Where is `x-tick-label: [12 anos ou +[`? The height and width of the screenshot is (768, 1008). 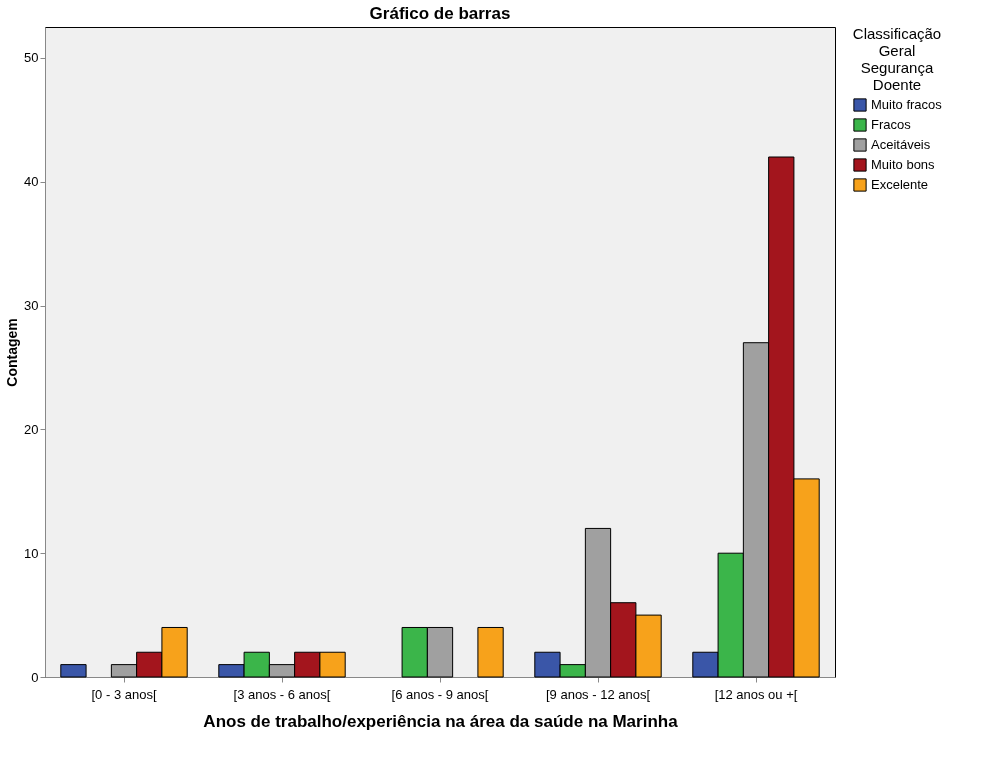
x-tick-label: [12 anos ou +[ is located at coordinates (756, 694).